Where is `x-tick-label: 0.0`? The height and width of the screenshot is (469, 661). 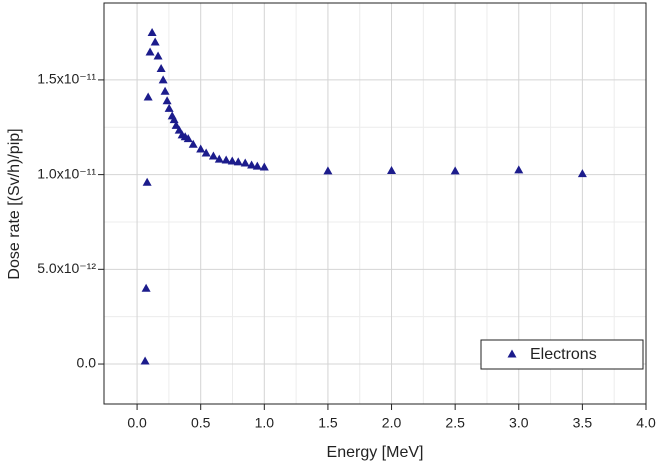 x-tick-label: 0.0 is located at coordinates (137, 423).